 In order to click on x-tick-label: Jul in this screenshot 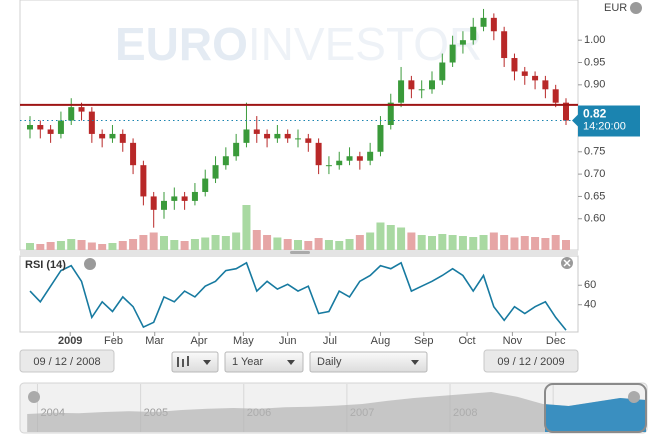, I will do `click(330, 341)`.